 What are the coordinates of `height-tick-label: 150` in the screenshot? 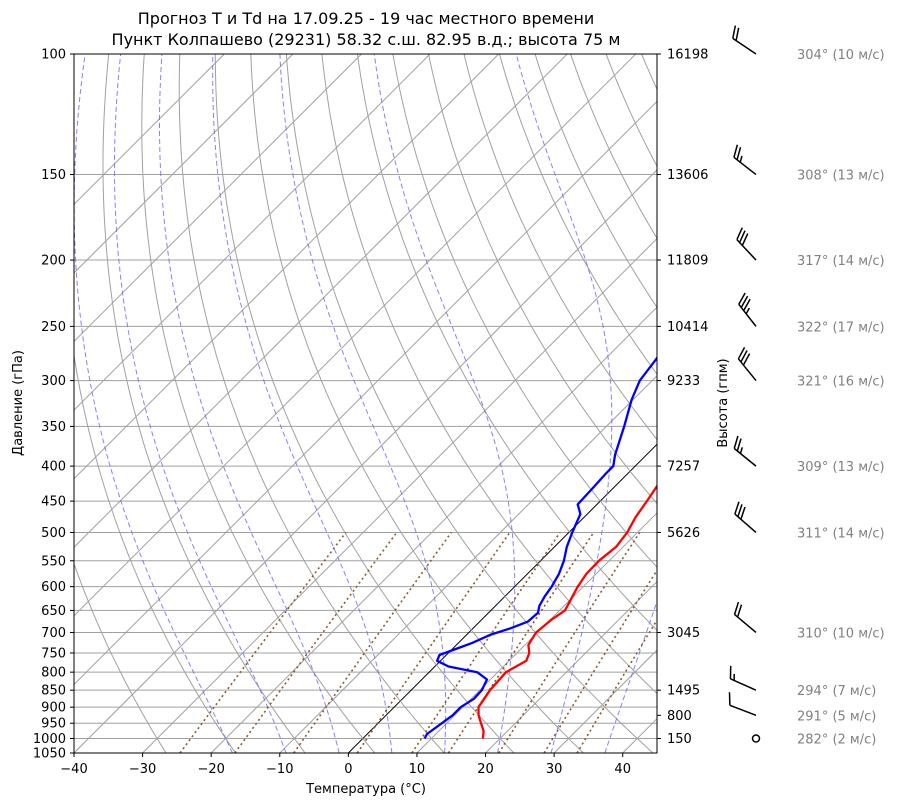 It's located at (679, 739).